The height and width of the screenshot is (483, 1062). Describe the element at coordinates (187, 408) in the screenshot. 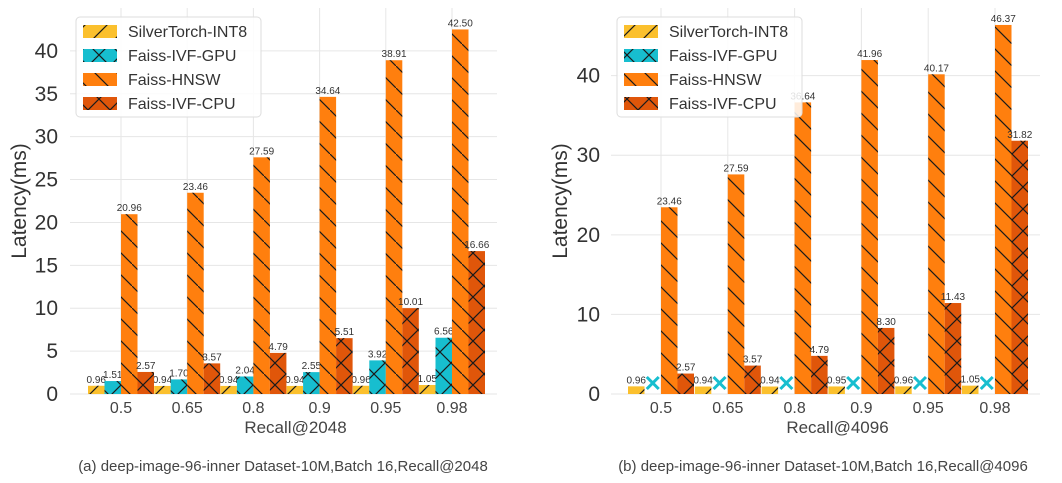

I see `x-tick-label: 0.65` at that location.